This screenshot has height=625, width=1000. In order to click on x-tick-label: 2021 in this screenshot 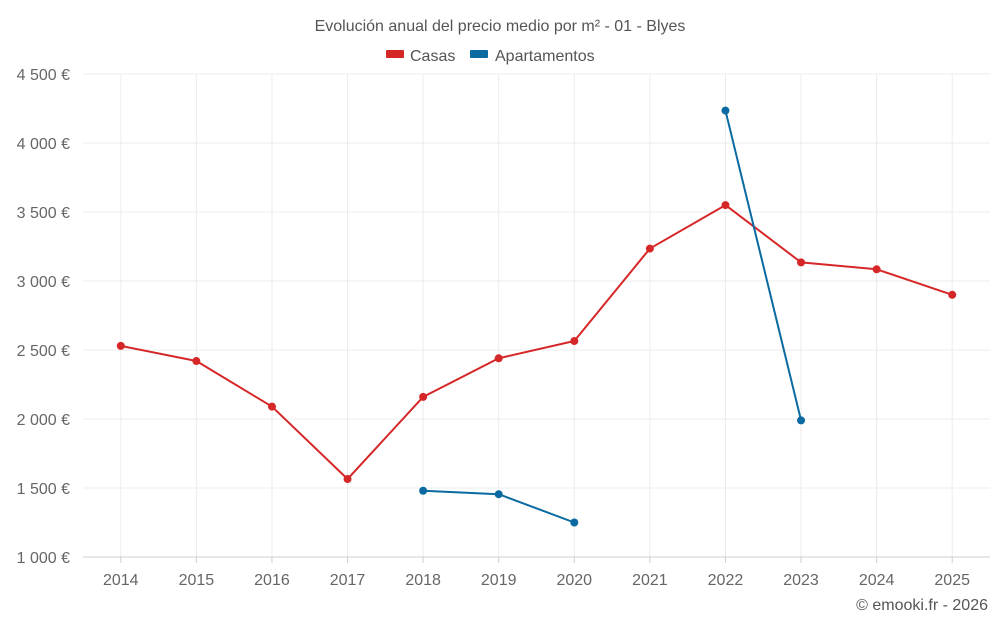, I will do `click(650, 580)`.